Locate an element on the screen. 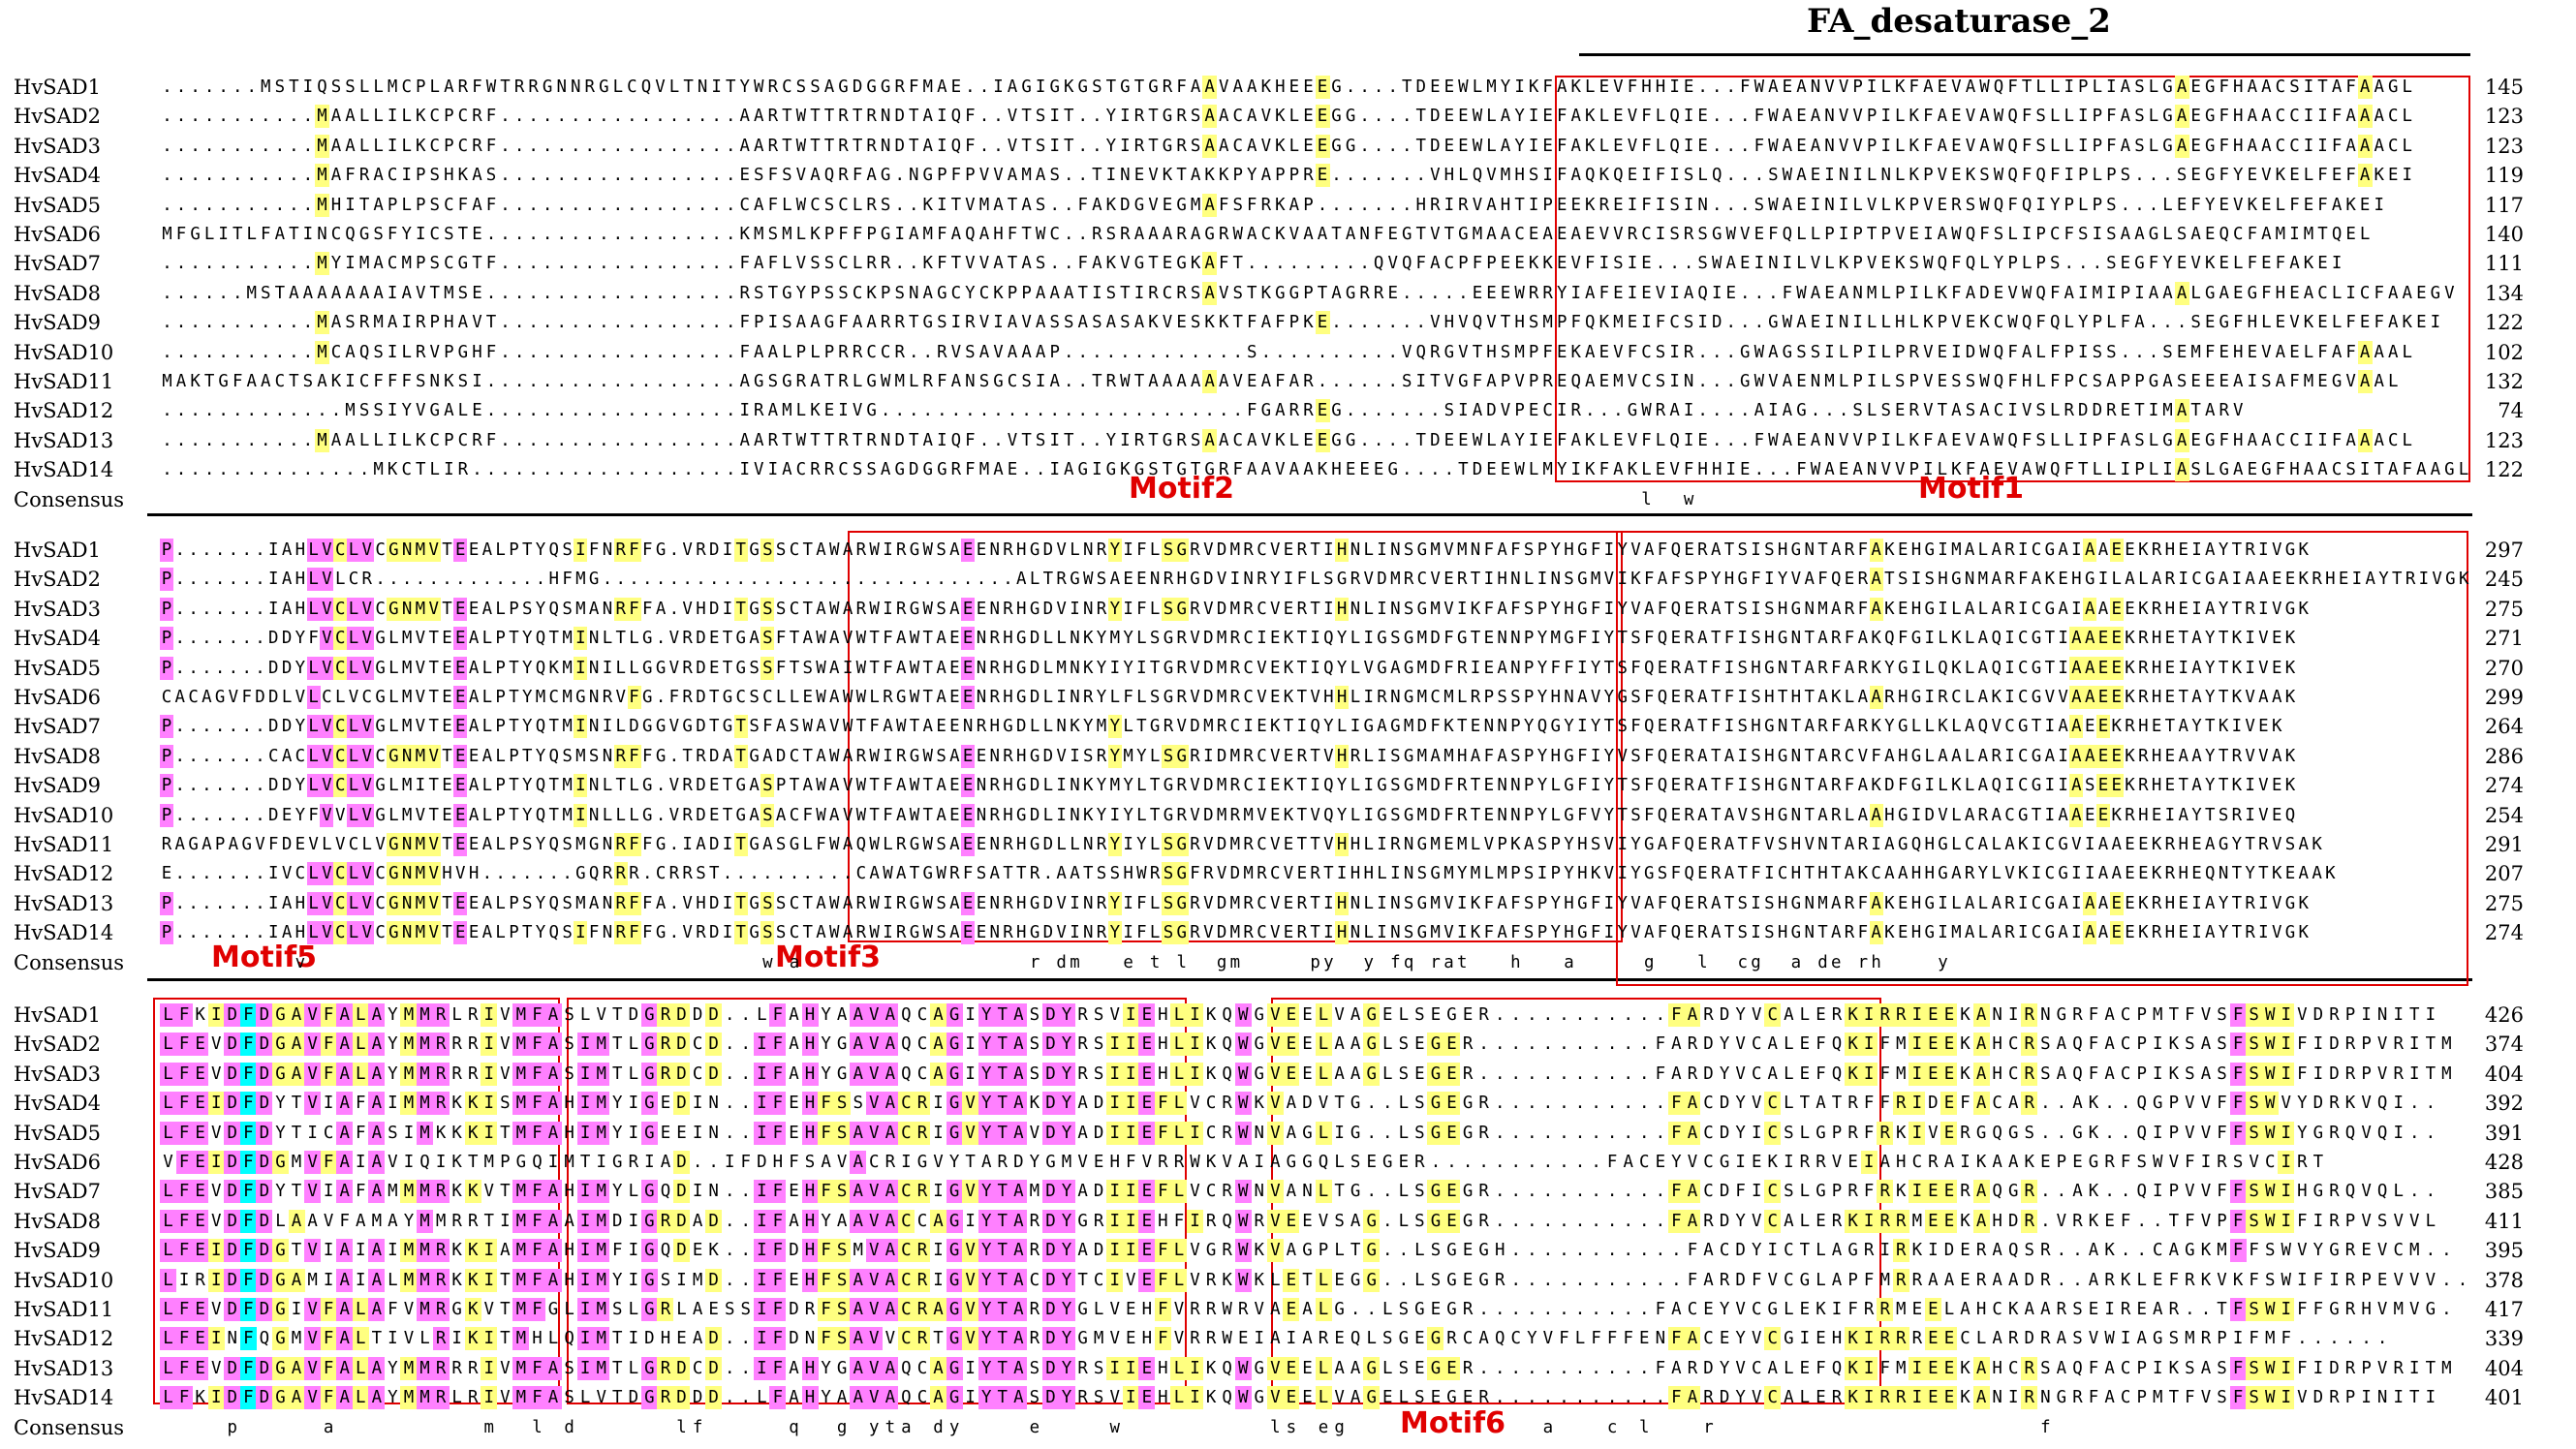 The height and width of the screenshot is (1449, 2576). residue: P is located at coordinates (513, 933).